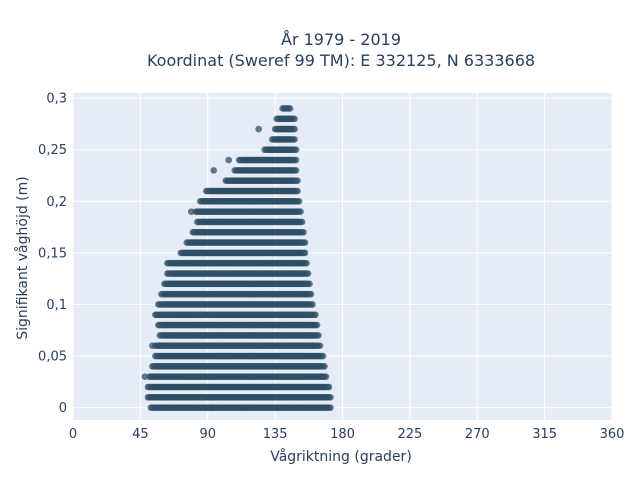  I want to click on x-tick-label: 135, so click(275, 434).